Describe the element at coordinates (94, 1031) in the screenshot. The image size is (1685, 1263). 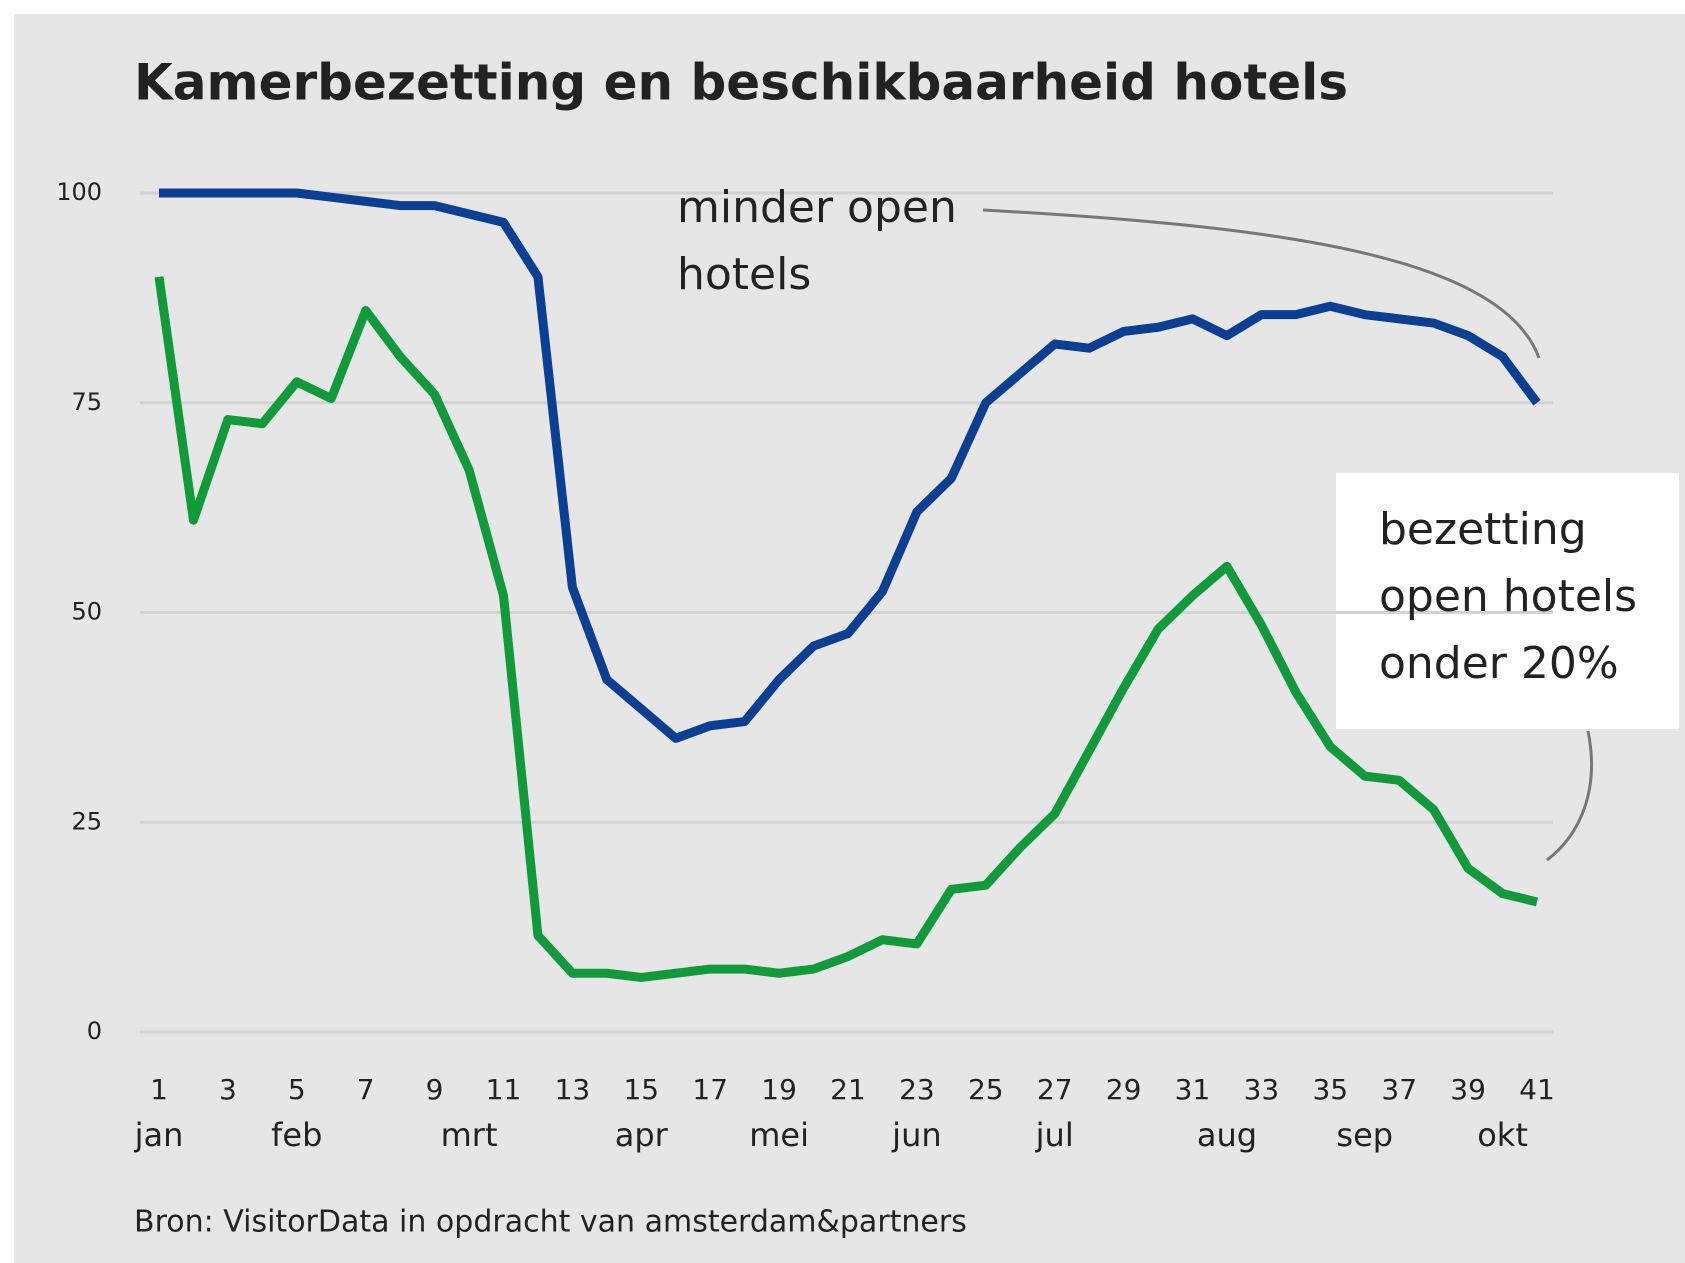
I see `y-tick-label: 0` at that location.